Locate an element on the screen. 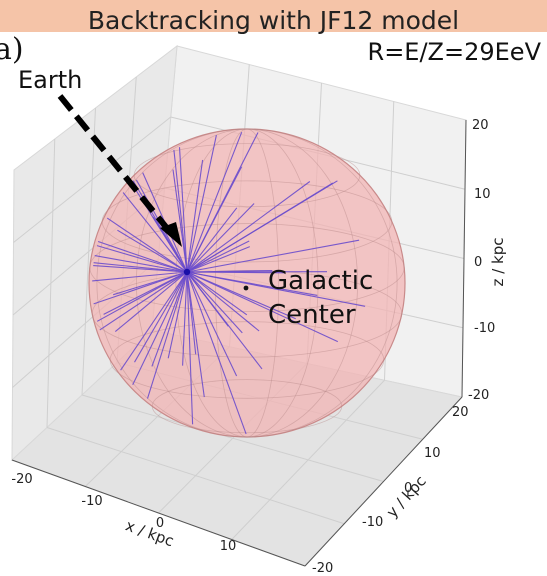 The width and height of the screenshot is (547, 576). y-tick-label: 20 is located at coordinates (460, 412).